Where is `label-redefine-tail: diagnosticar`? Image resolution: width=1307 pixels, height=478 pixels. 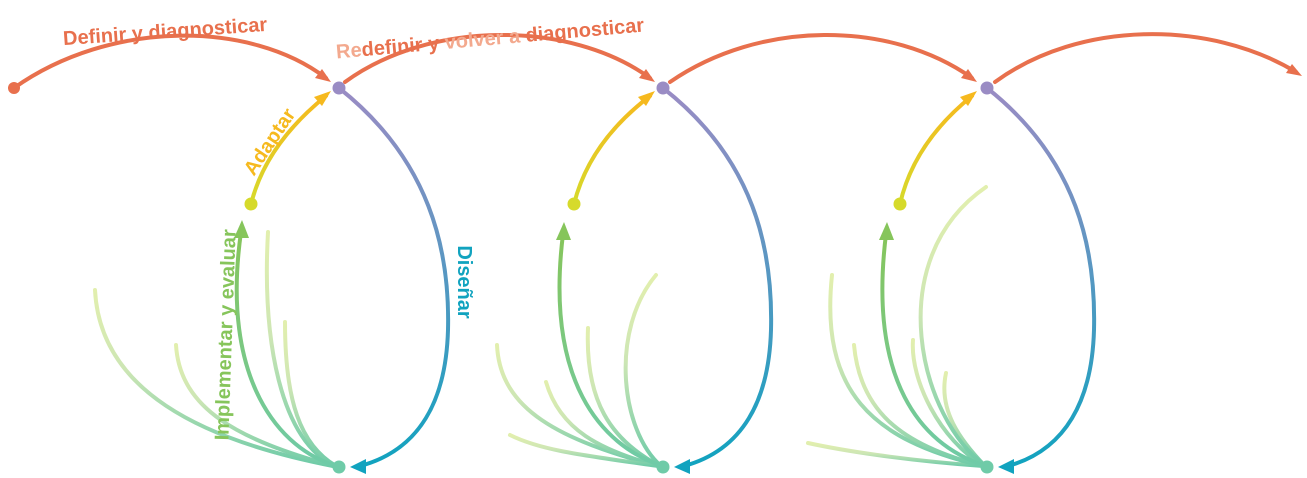 label-redefine-tail: diagnosticar is located at coordinates (582, 31).